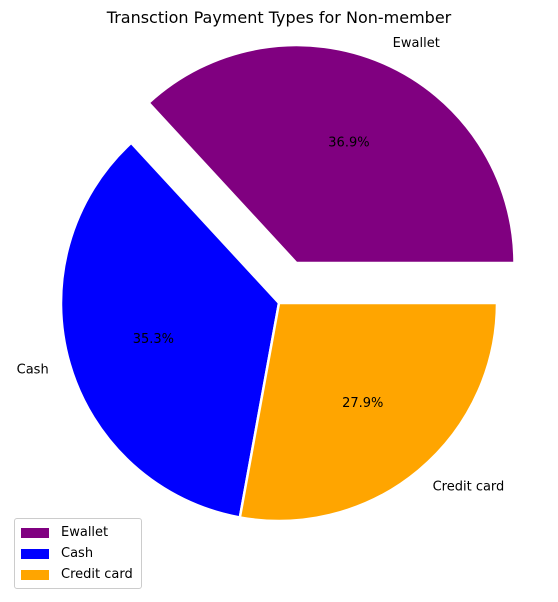 This screenshot has height=602, width=558. What do you see at coordinates (469, 487) in the screenshot?
I see `slice-label-credit-card: Credit card` at bounding box center [469, 487].